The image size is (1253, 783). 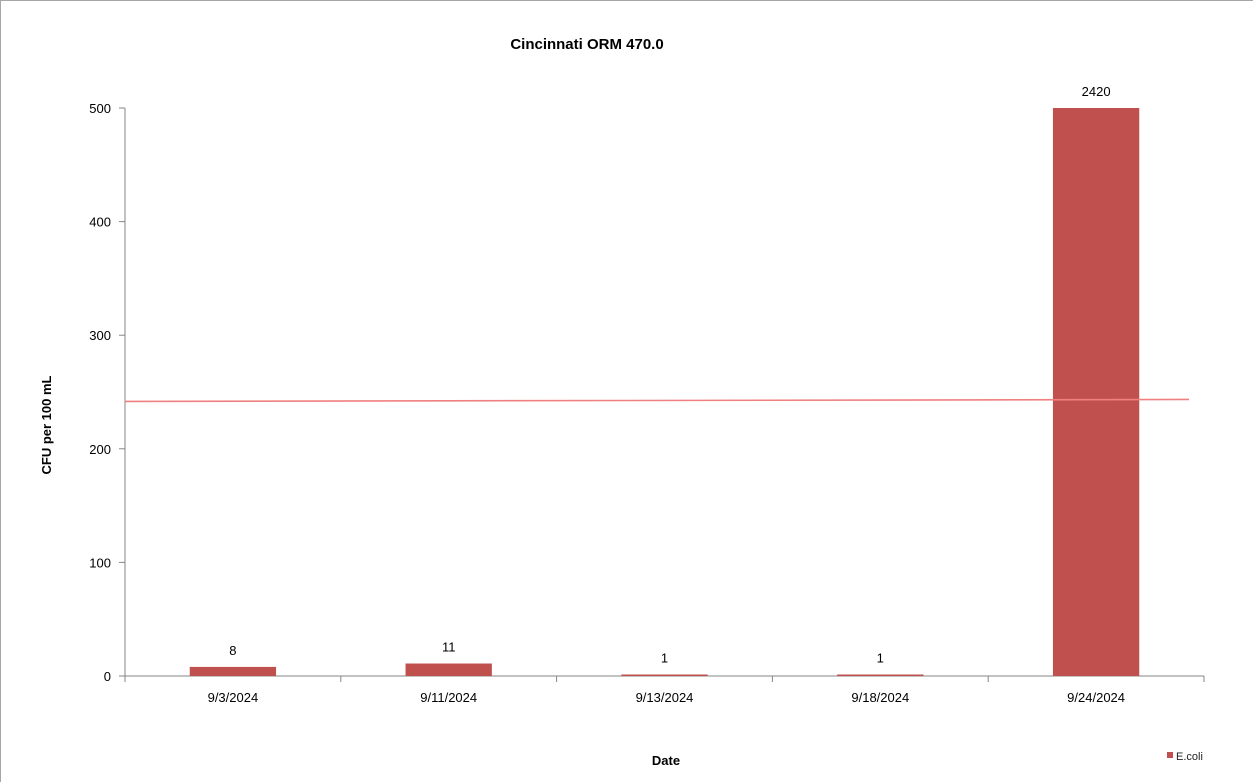 What do you see at coordinates (100, 222) in the screenshot?
I see `y-tick-label: 400` at bounding box center [100, 222].